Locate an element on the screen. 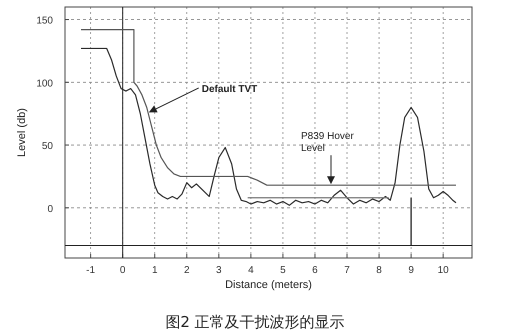  x-tick-label: 8 is located at coordinates (379, 270).